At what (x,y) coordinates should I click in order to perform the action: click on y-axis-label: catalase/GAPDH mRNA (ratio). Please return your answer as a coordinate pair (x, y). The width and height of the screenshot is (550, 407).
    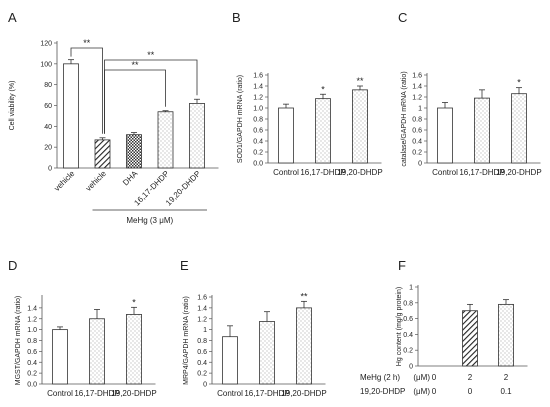
    Looking at the image, I should click on (404, 118).